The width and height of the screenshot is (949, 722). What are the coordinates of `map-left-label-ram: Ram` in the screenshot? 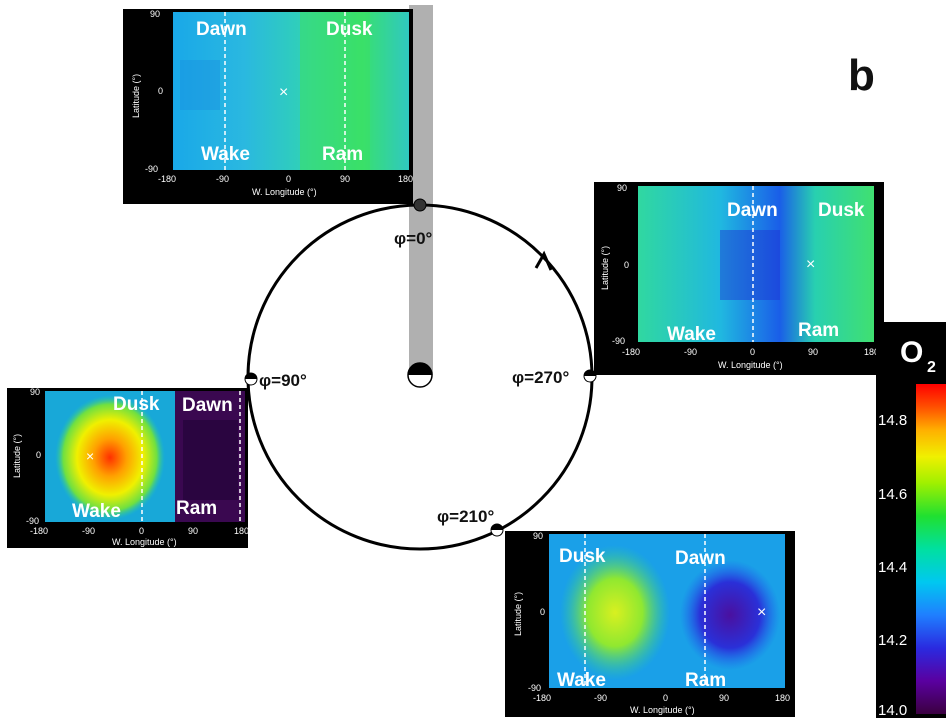 It's located at (196, 508).